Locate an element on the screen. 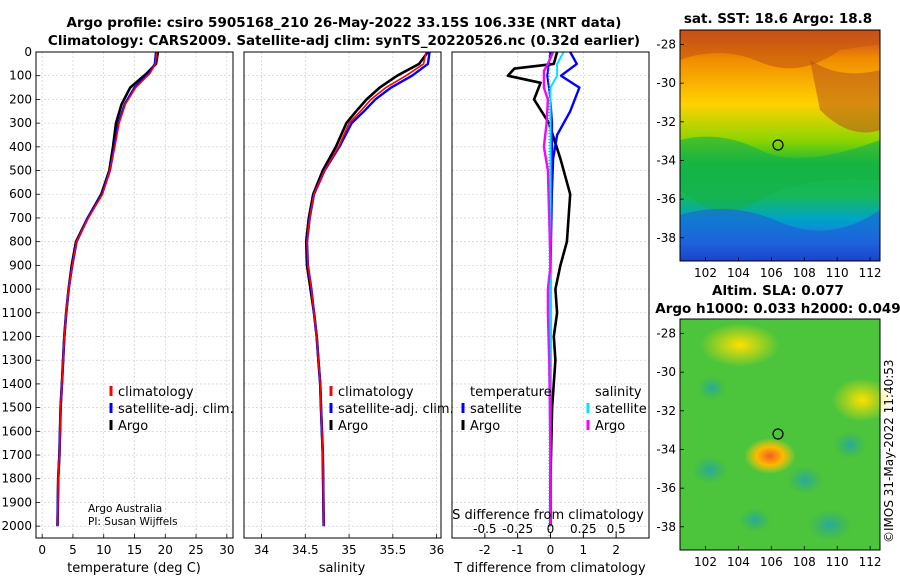 The width and height of the screenshot is (900, 580). depth-tick-label: 1200 is located at coordinates (16, 336).